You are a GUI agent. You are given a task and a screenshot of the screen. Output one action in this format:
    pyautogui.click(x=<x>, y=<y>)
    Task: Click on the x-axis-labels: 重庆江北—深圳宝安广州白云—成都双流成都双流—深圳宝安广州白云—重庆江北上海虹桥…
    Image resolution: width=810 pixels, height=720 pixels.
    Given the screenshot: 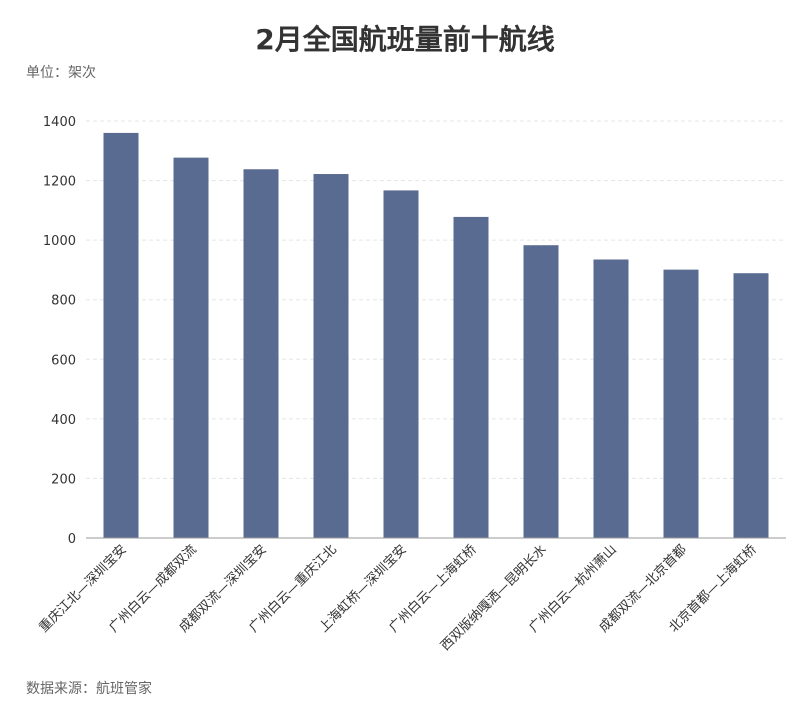 What is the action you would take?
    pyautogui.click(x=398, y=598)
    